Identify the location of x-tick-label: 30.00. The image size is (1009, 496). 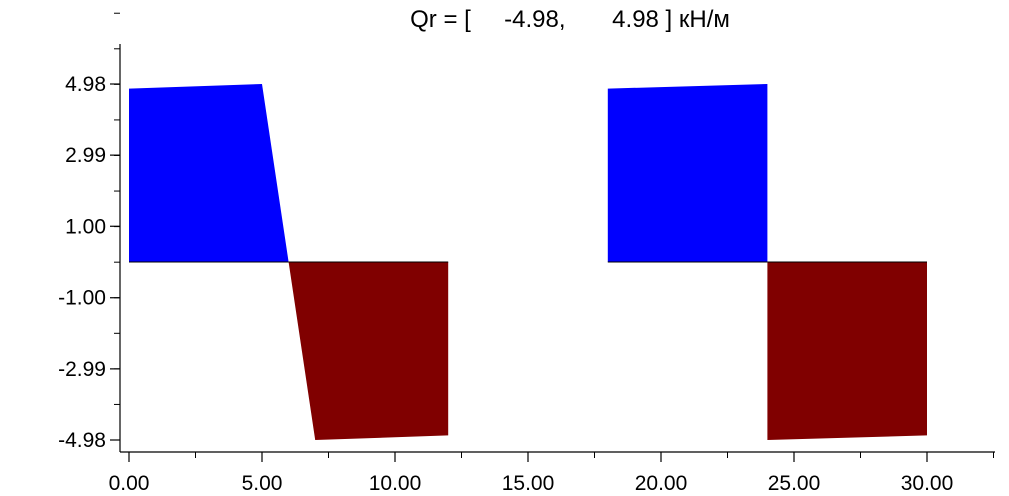
(927, 483).